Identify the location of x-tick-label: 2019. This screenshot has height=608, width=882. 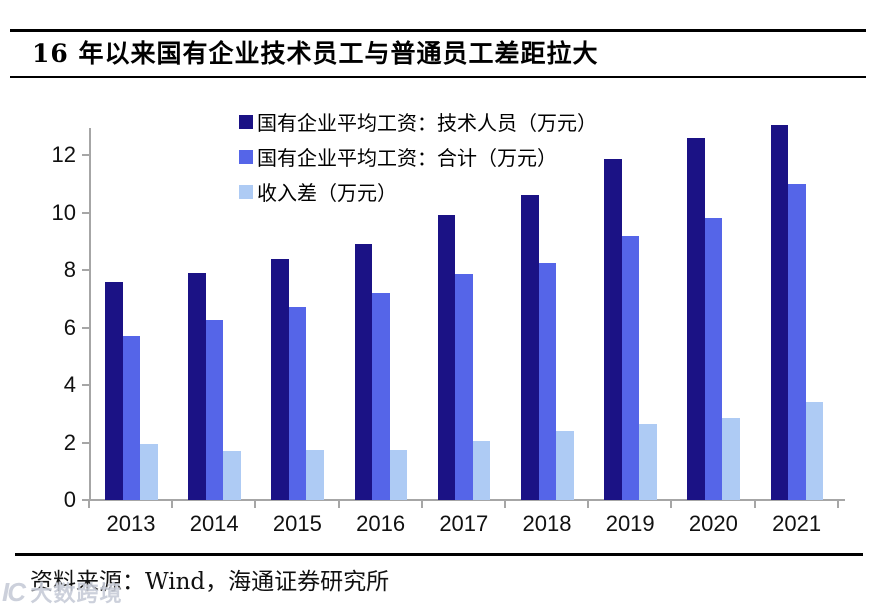
(630, 523).